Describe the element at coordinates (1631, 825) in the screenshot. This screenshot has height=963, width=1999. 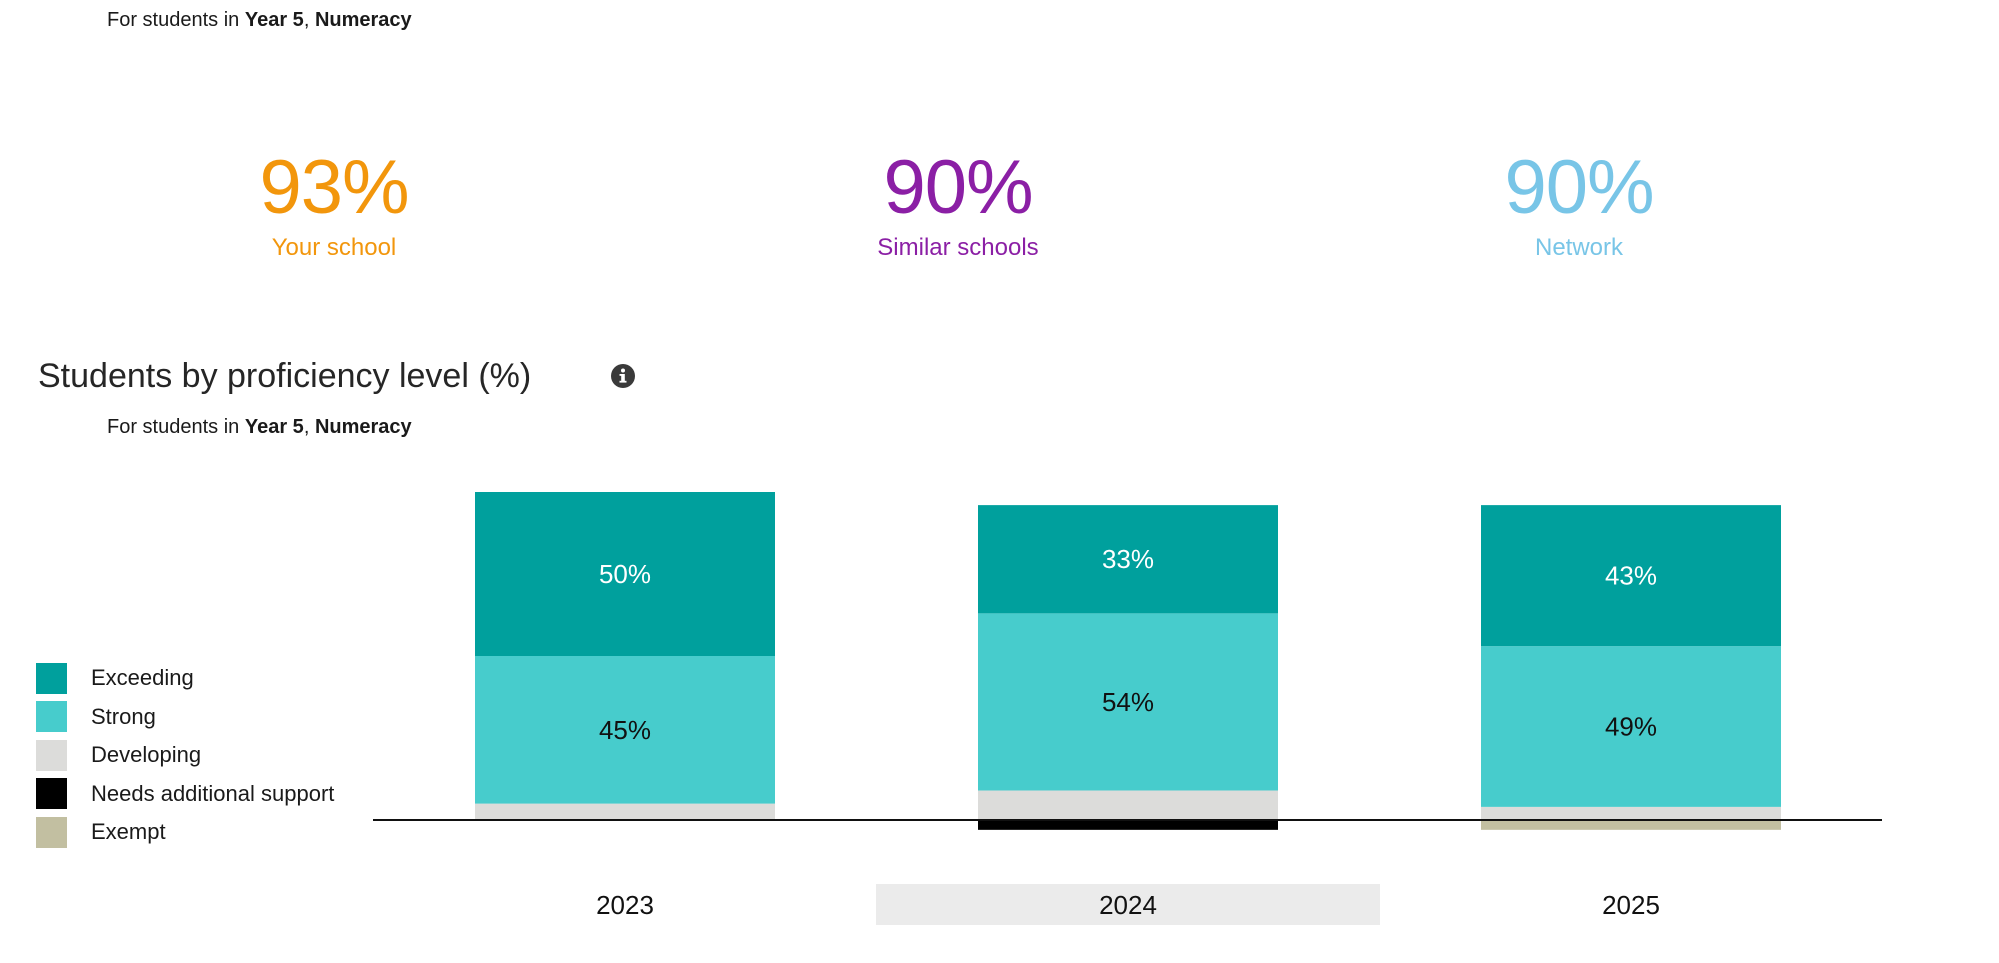
I see `bar-exempt-2025` at that location.